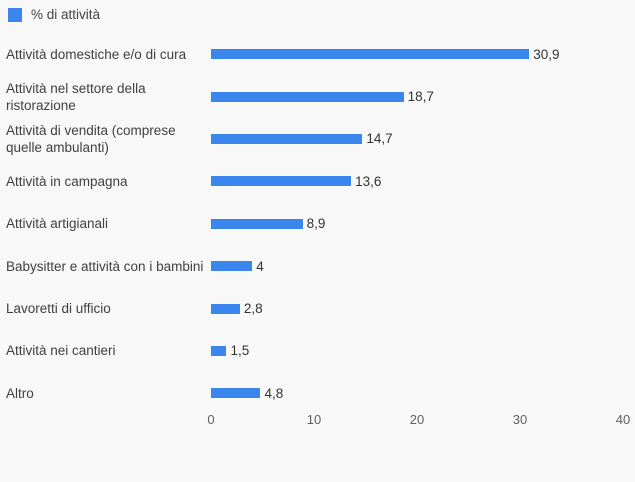  I want to click on value-label: 8,9, so click(316, 224).